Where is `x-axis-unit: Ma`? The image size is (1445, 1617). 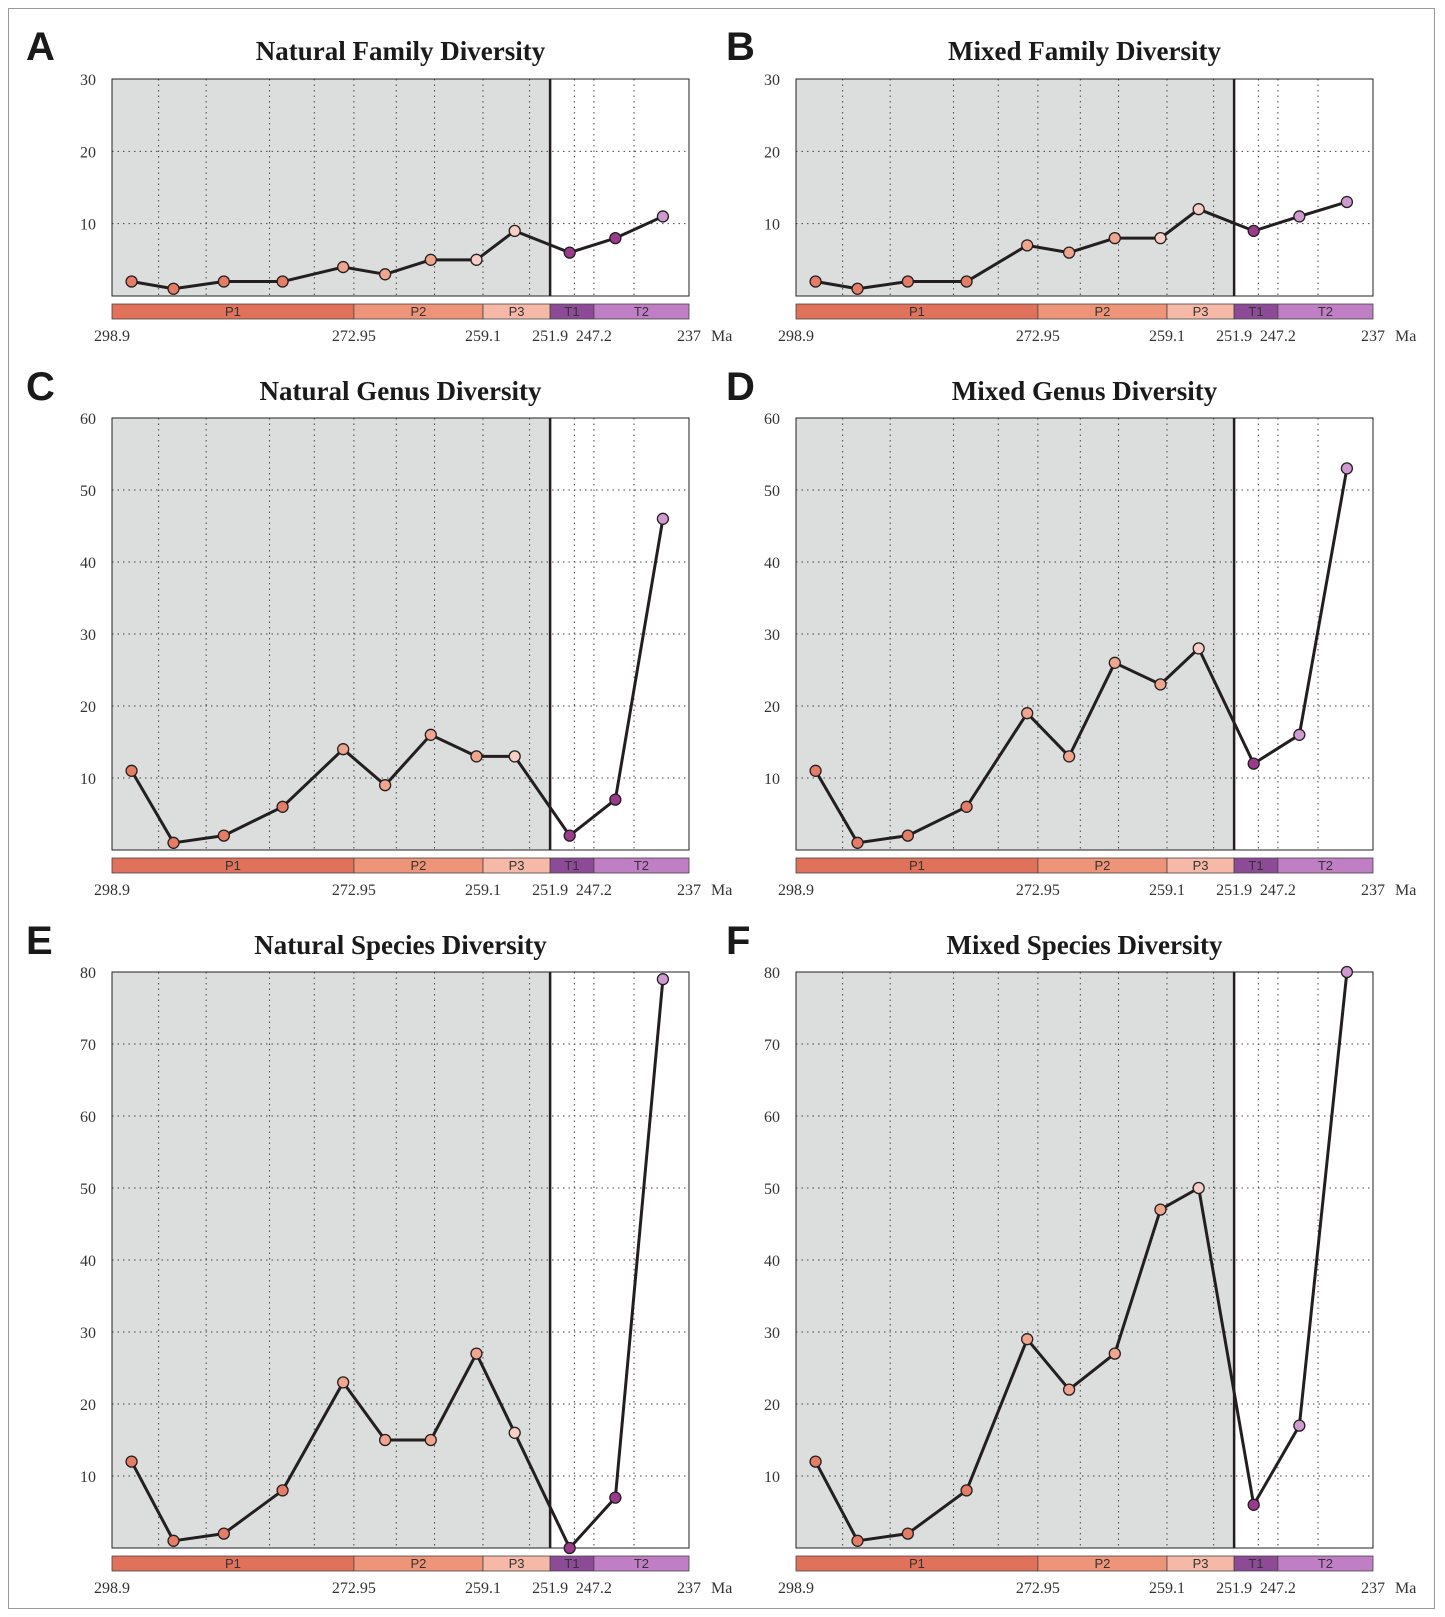 x-axis-unit: Ma is located at coordinates (1405, 890).